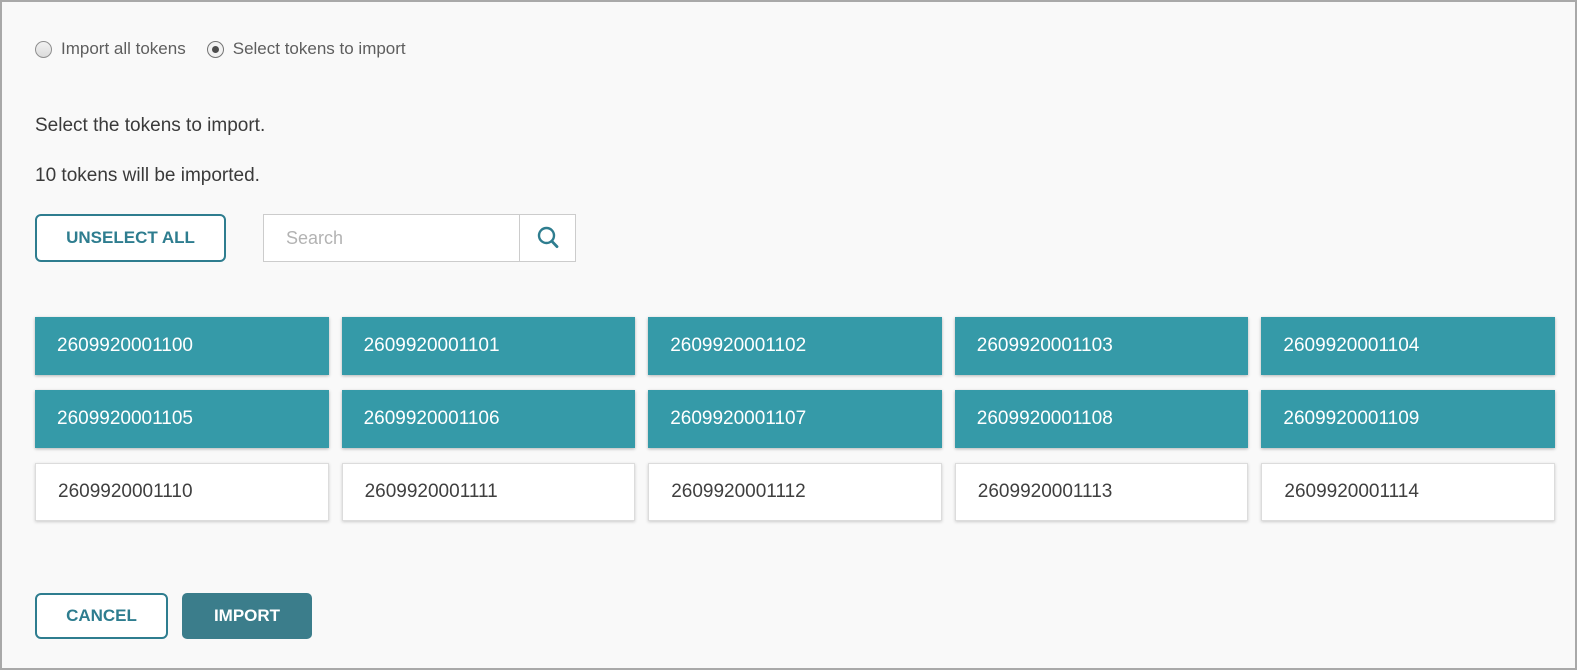 The width and height of the screenshot is (1577, 670). I want to click on token-label: 2609920001112, so click(738, 491).